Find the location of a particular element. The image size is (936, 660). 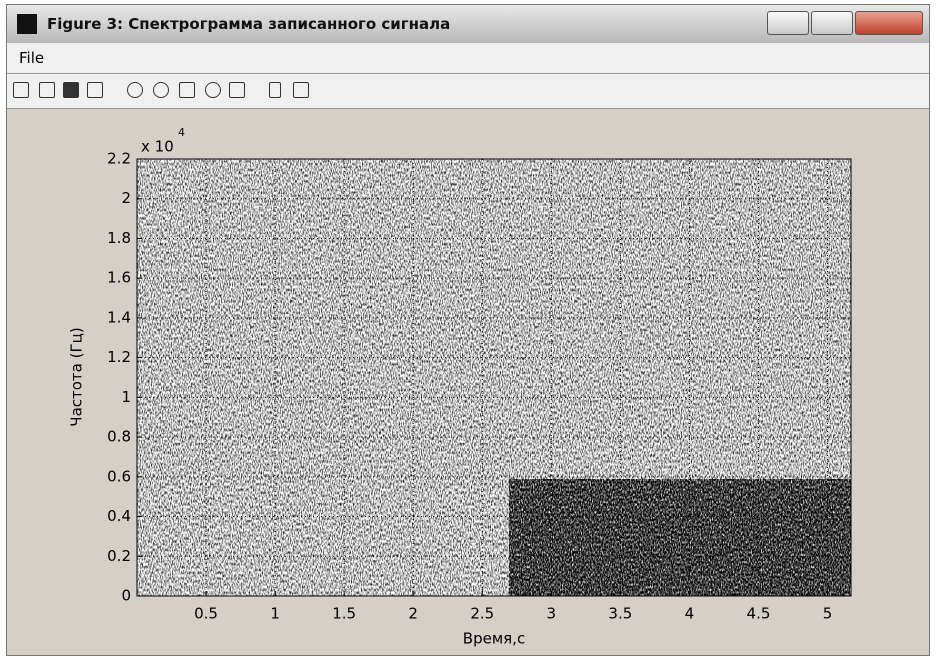

spectrogram-texture-dense is located at coordinates (680, 537).